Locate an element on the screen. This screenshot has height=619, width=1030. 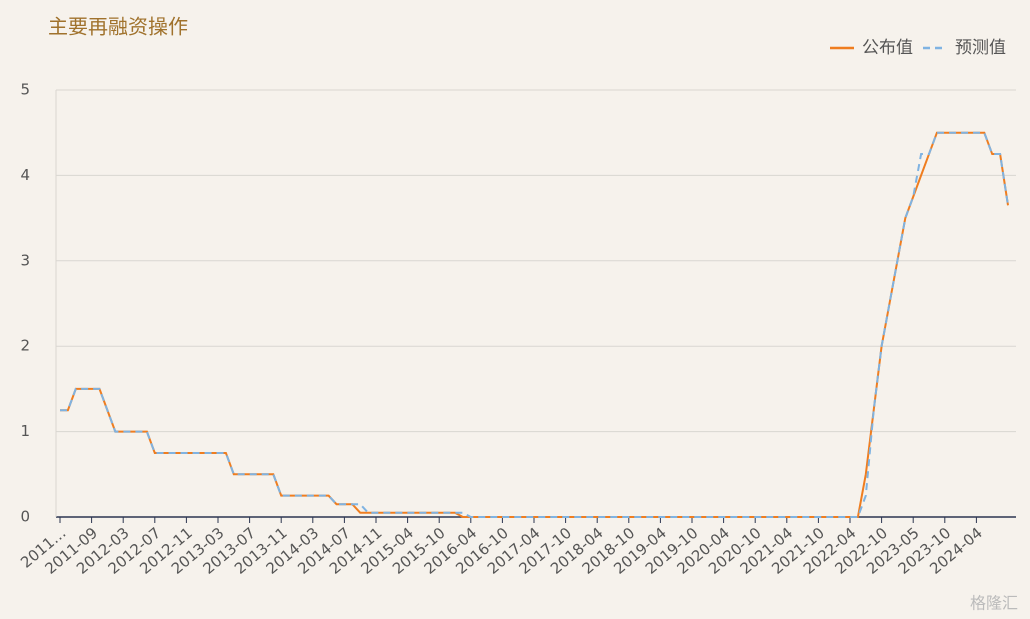
watermark: 格隆汇 is located at coordinates (994, 603).